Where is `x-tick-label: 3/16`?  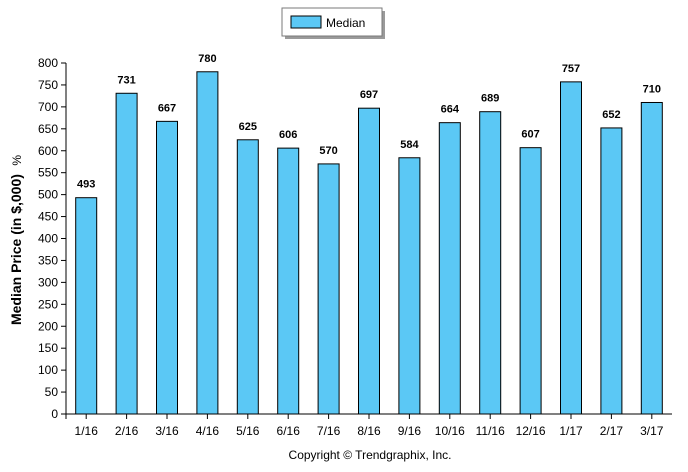 x-tick-label: 3/16 is located at coordinates (167, 431).